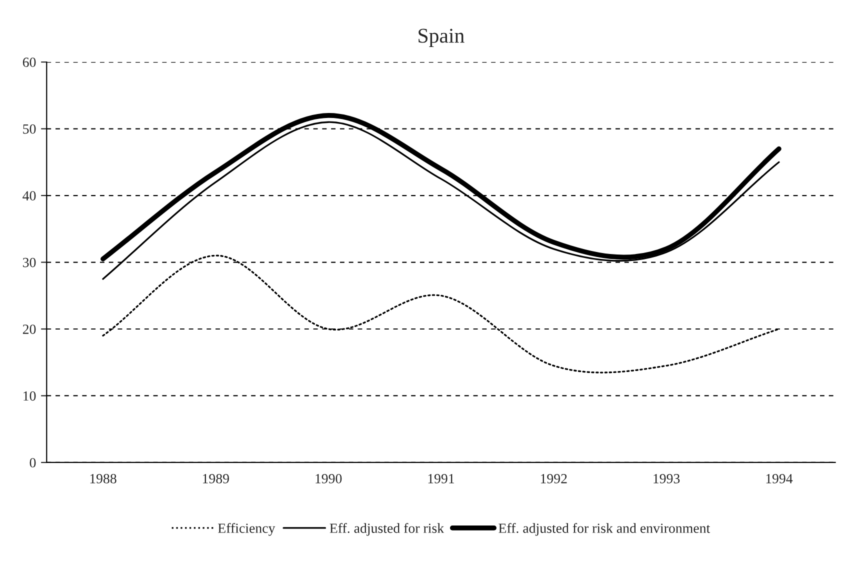 This screenshot has width=848, height=564. I want to click on x-tick-label: 1994, so click(779, 479).